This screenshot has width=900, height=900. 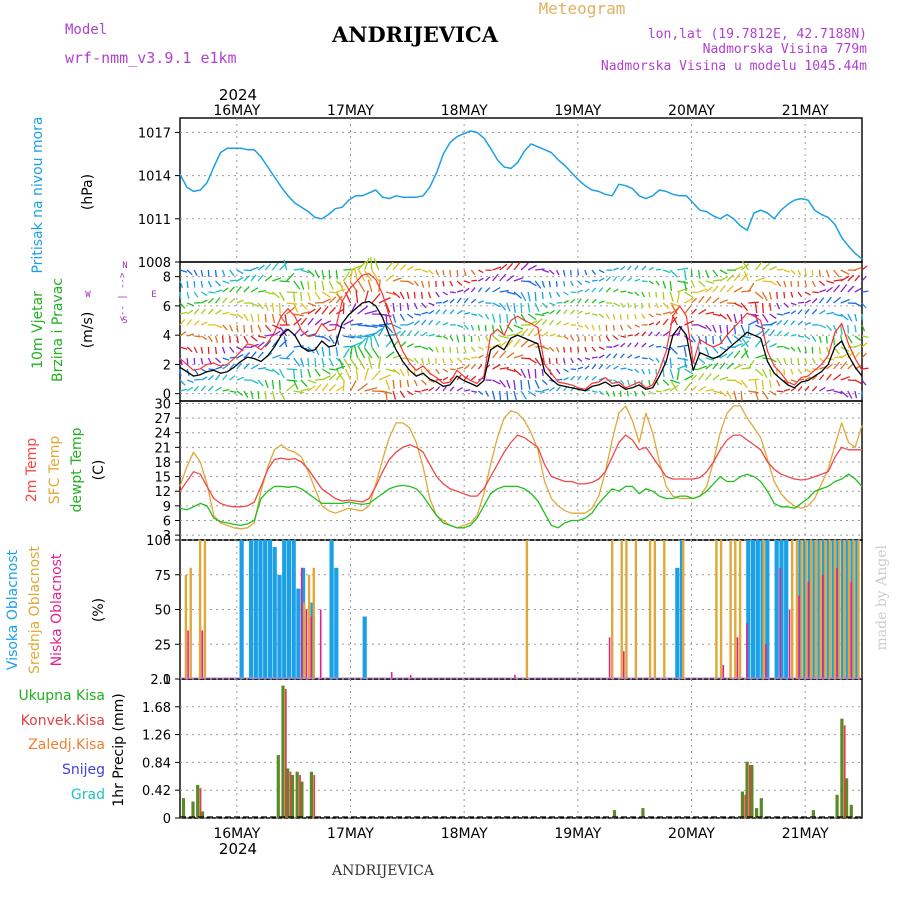 I want to click on y-tick-label: 0, so click(x=167, y=819).